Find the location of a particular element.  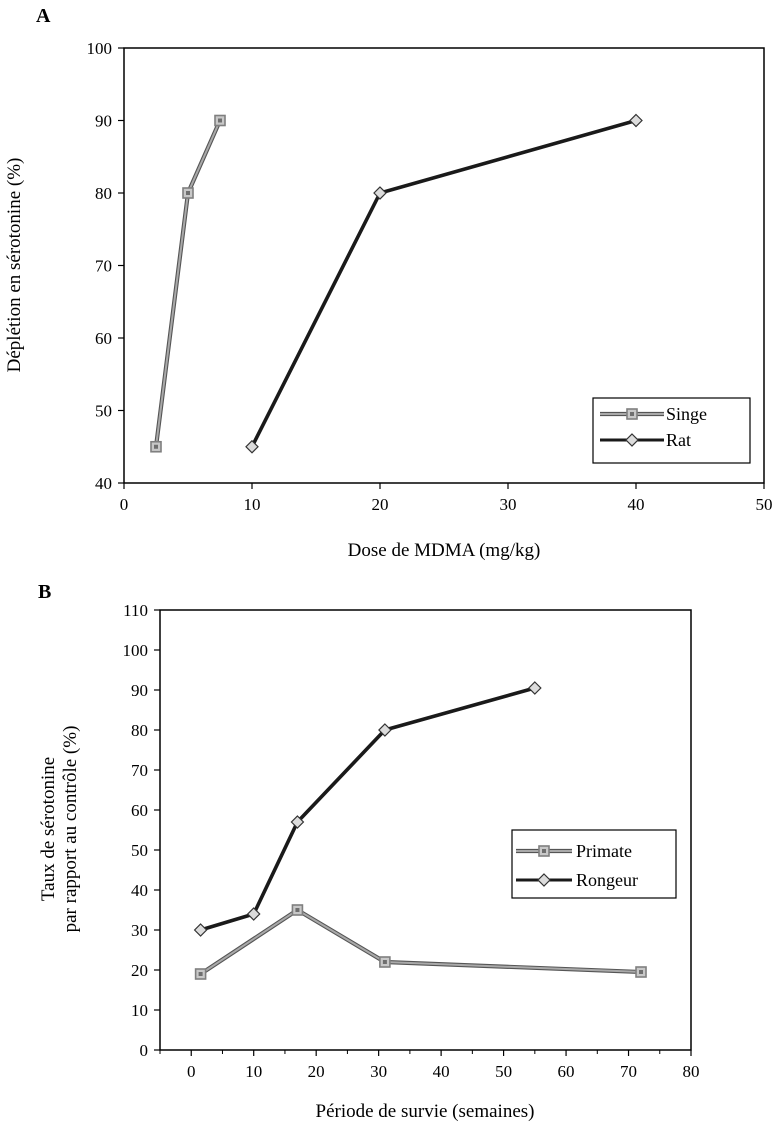

panel-a-legend: Singe Rat is located at coordinates (671, 430).